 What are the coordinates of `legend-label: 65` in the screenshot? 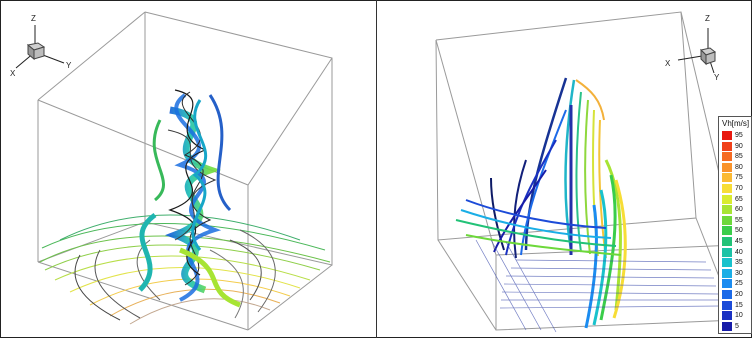 It's located at (739, 199).